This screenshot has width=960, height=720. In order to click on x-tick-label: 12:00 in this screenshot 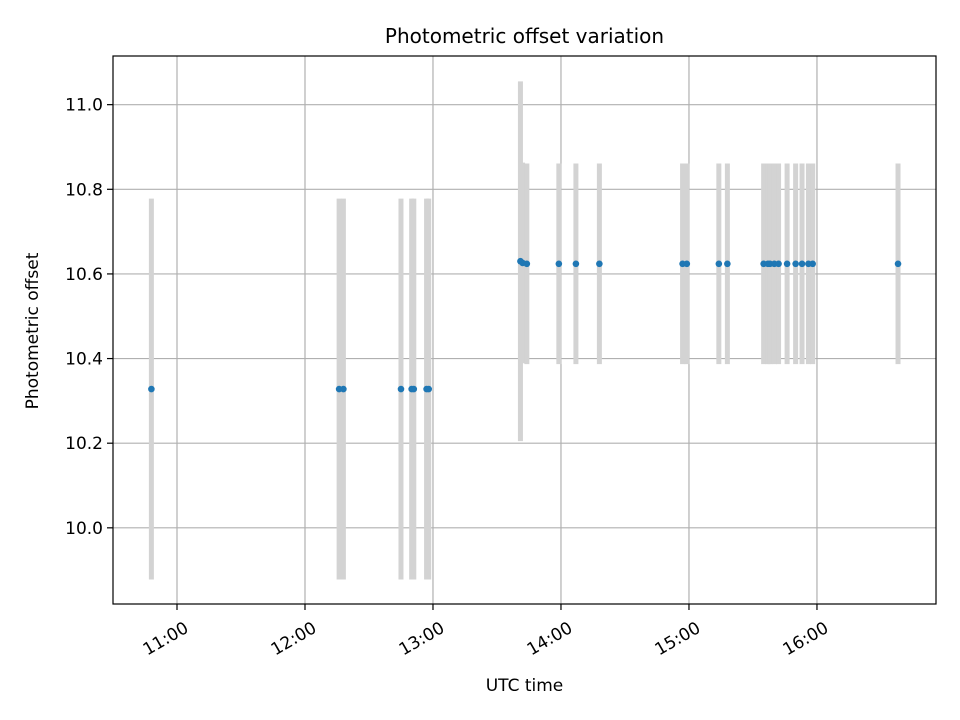, I will do `click(294, 639)`.